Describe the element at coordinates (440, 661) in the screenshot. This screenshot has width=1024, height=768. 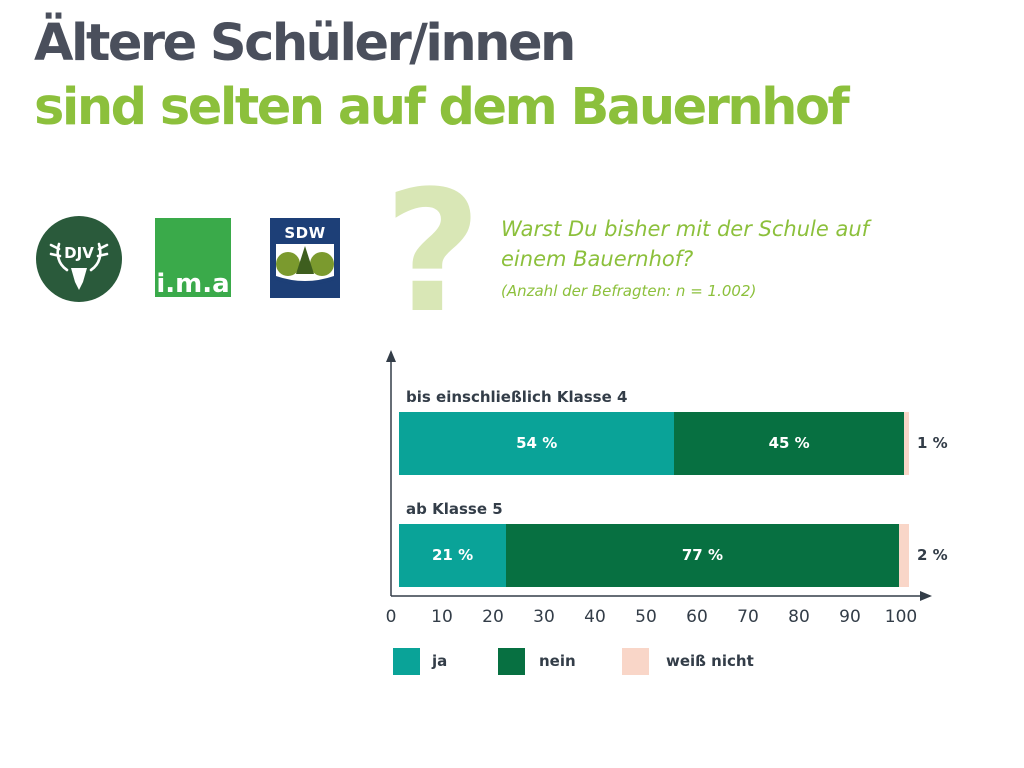
I see `legend-label-ja: ja` at that location.